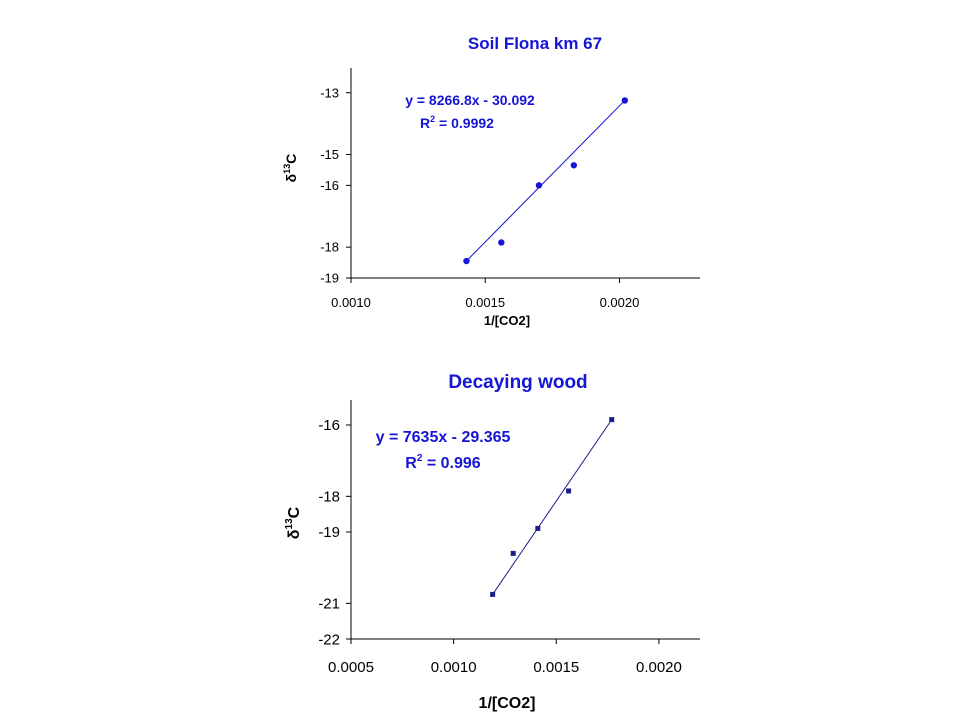  I want to click on wood-chart-ylabel: δ13C, so click(293, 522).